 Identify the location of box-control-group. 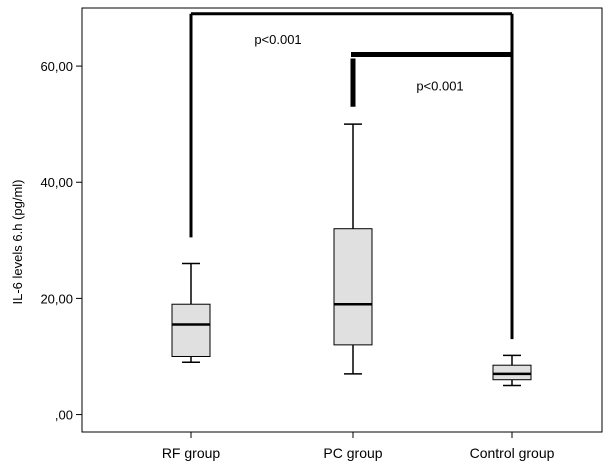
(512, 370).